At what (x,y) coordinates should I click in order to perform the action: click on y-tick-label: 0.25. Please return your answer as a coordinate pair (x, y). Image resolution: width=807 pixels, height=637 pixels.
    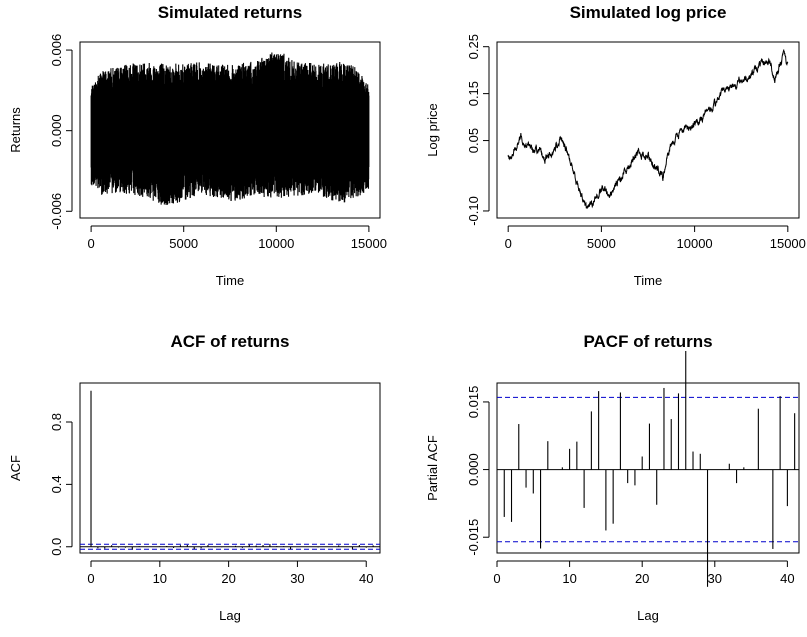
    Looking at the image, I should click on (473, 46).